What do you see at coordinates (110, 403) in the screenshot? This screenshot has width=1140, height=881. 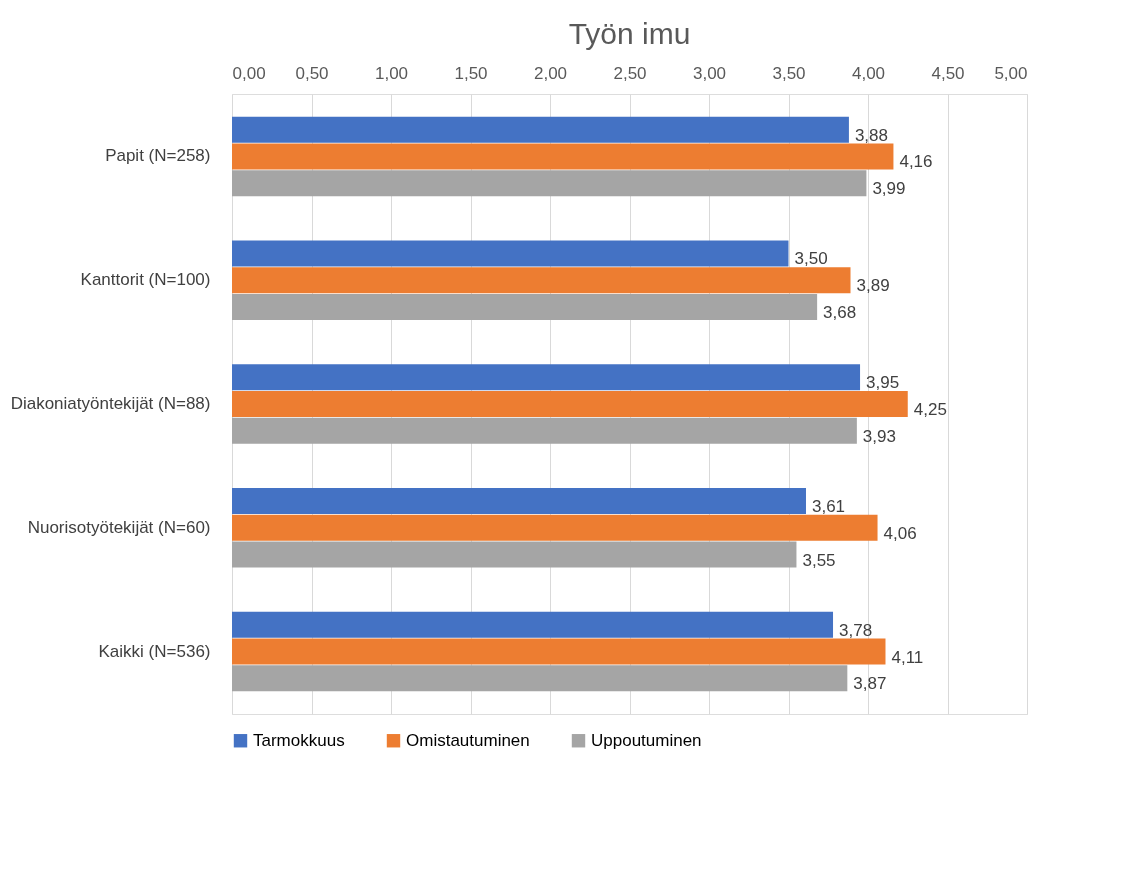 I see `y-tick-label: Diakoniatyöntekijät (N=88)` at bounding box center [110, 403].